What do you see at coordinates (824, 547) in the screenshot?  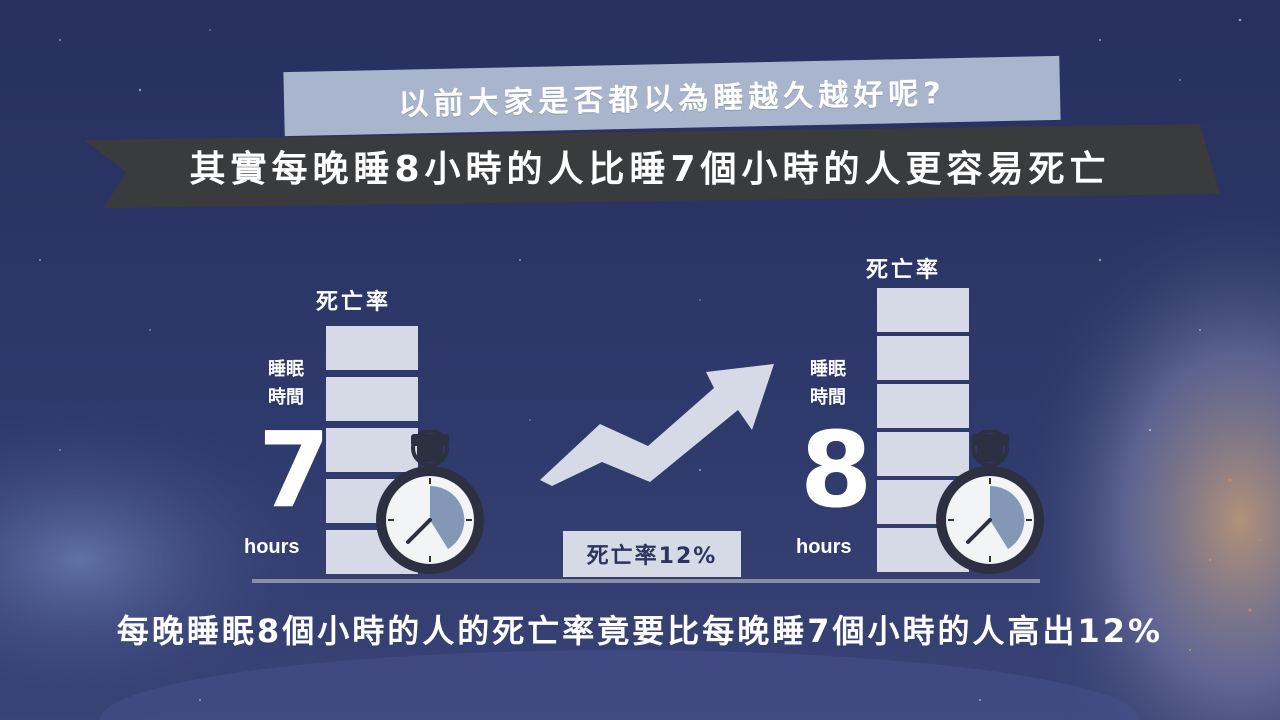 I see `right-hours-unit: hours` at bounding box center [824, 547].